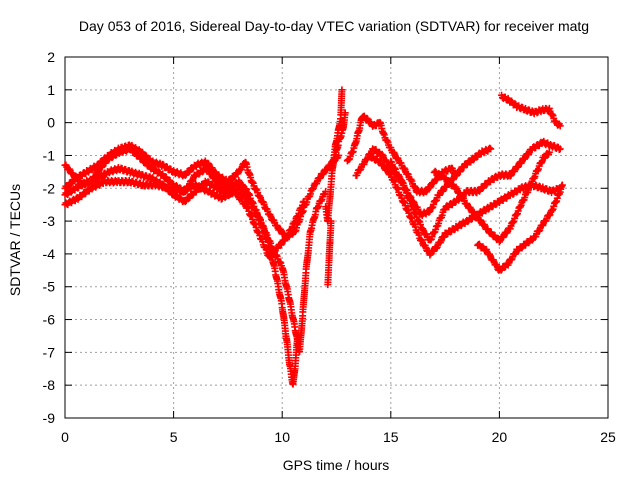  I want to click on y-tick-label: -4, so click(49, 254).